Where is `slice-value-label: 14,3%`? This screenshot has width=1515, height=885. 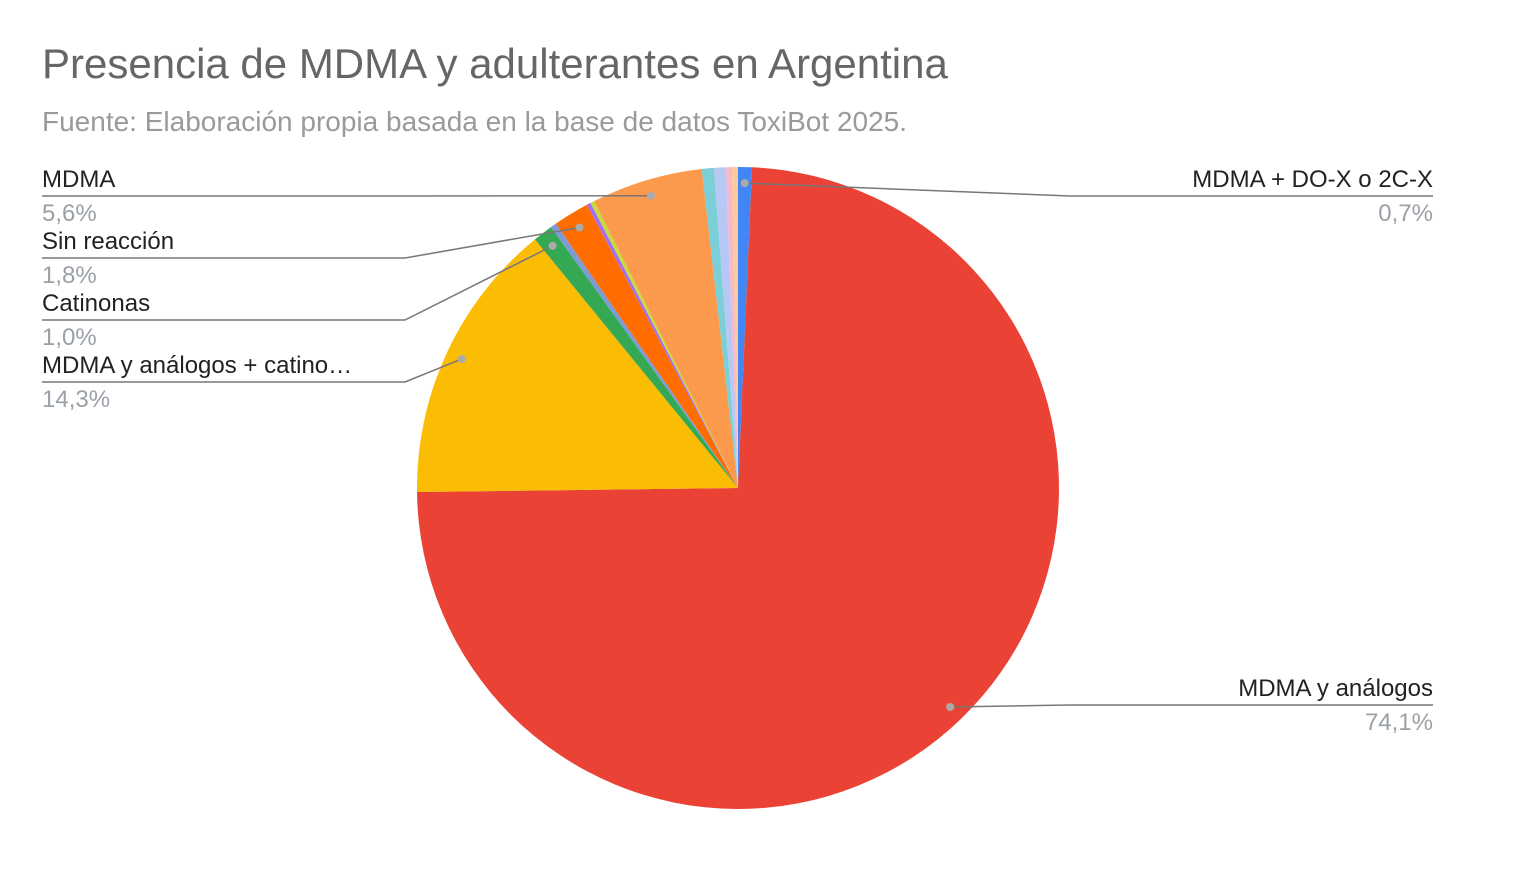
slice-value-label: 14,3% is located at coordinates (76, 399).